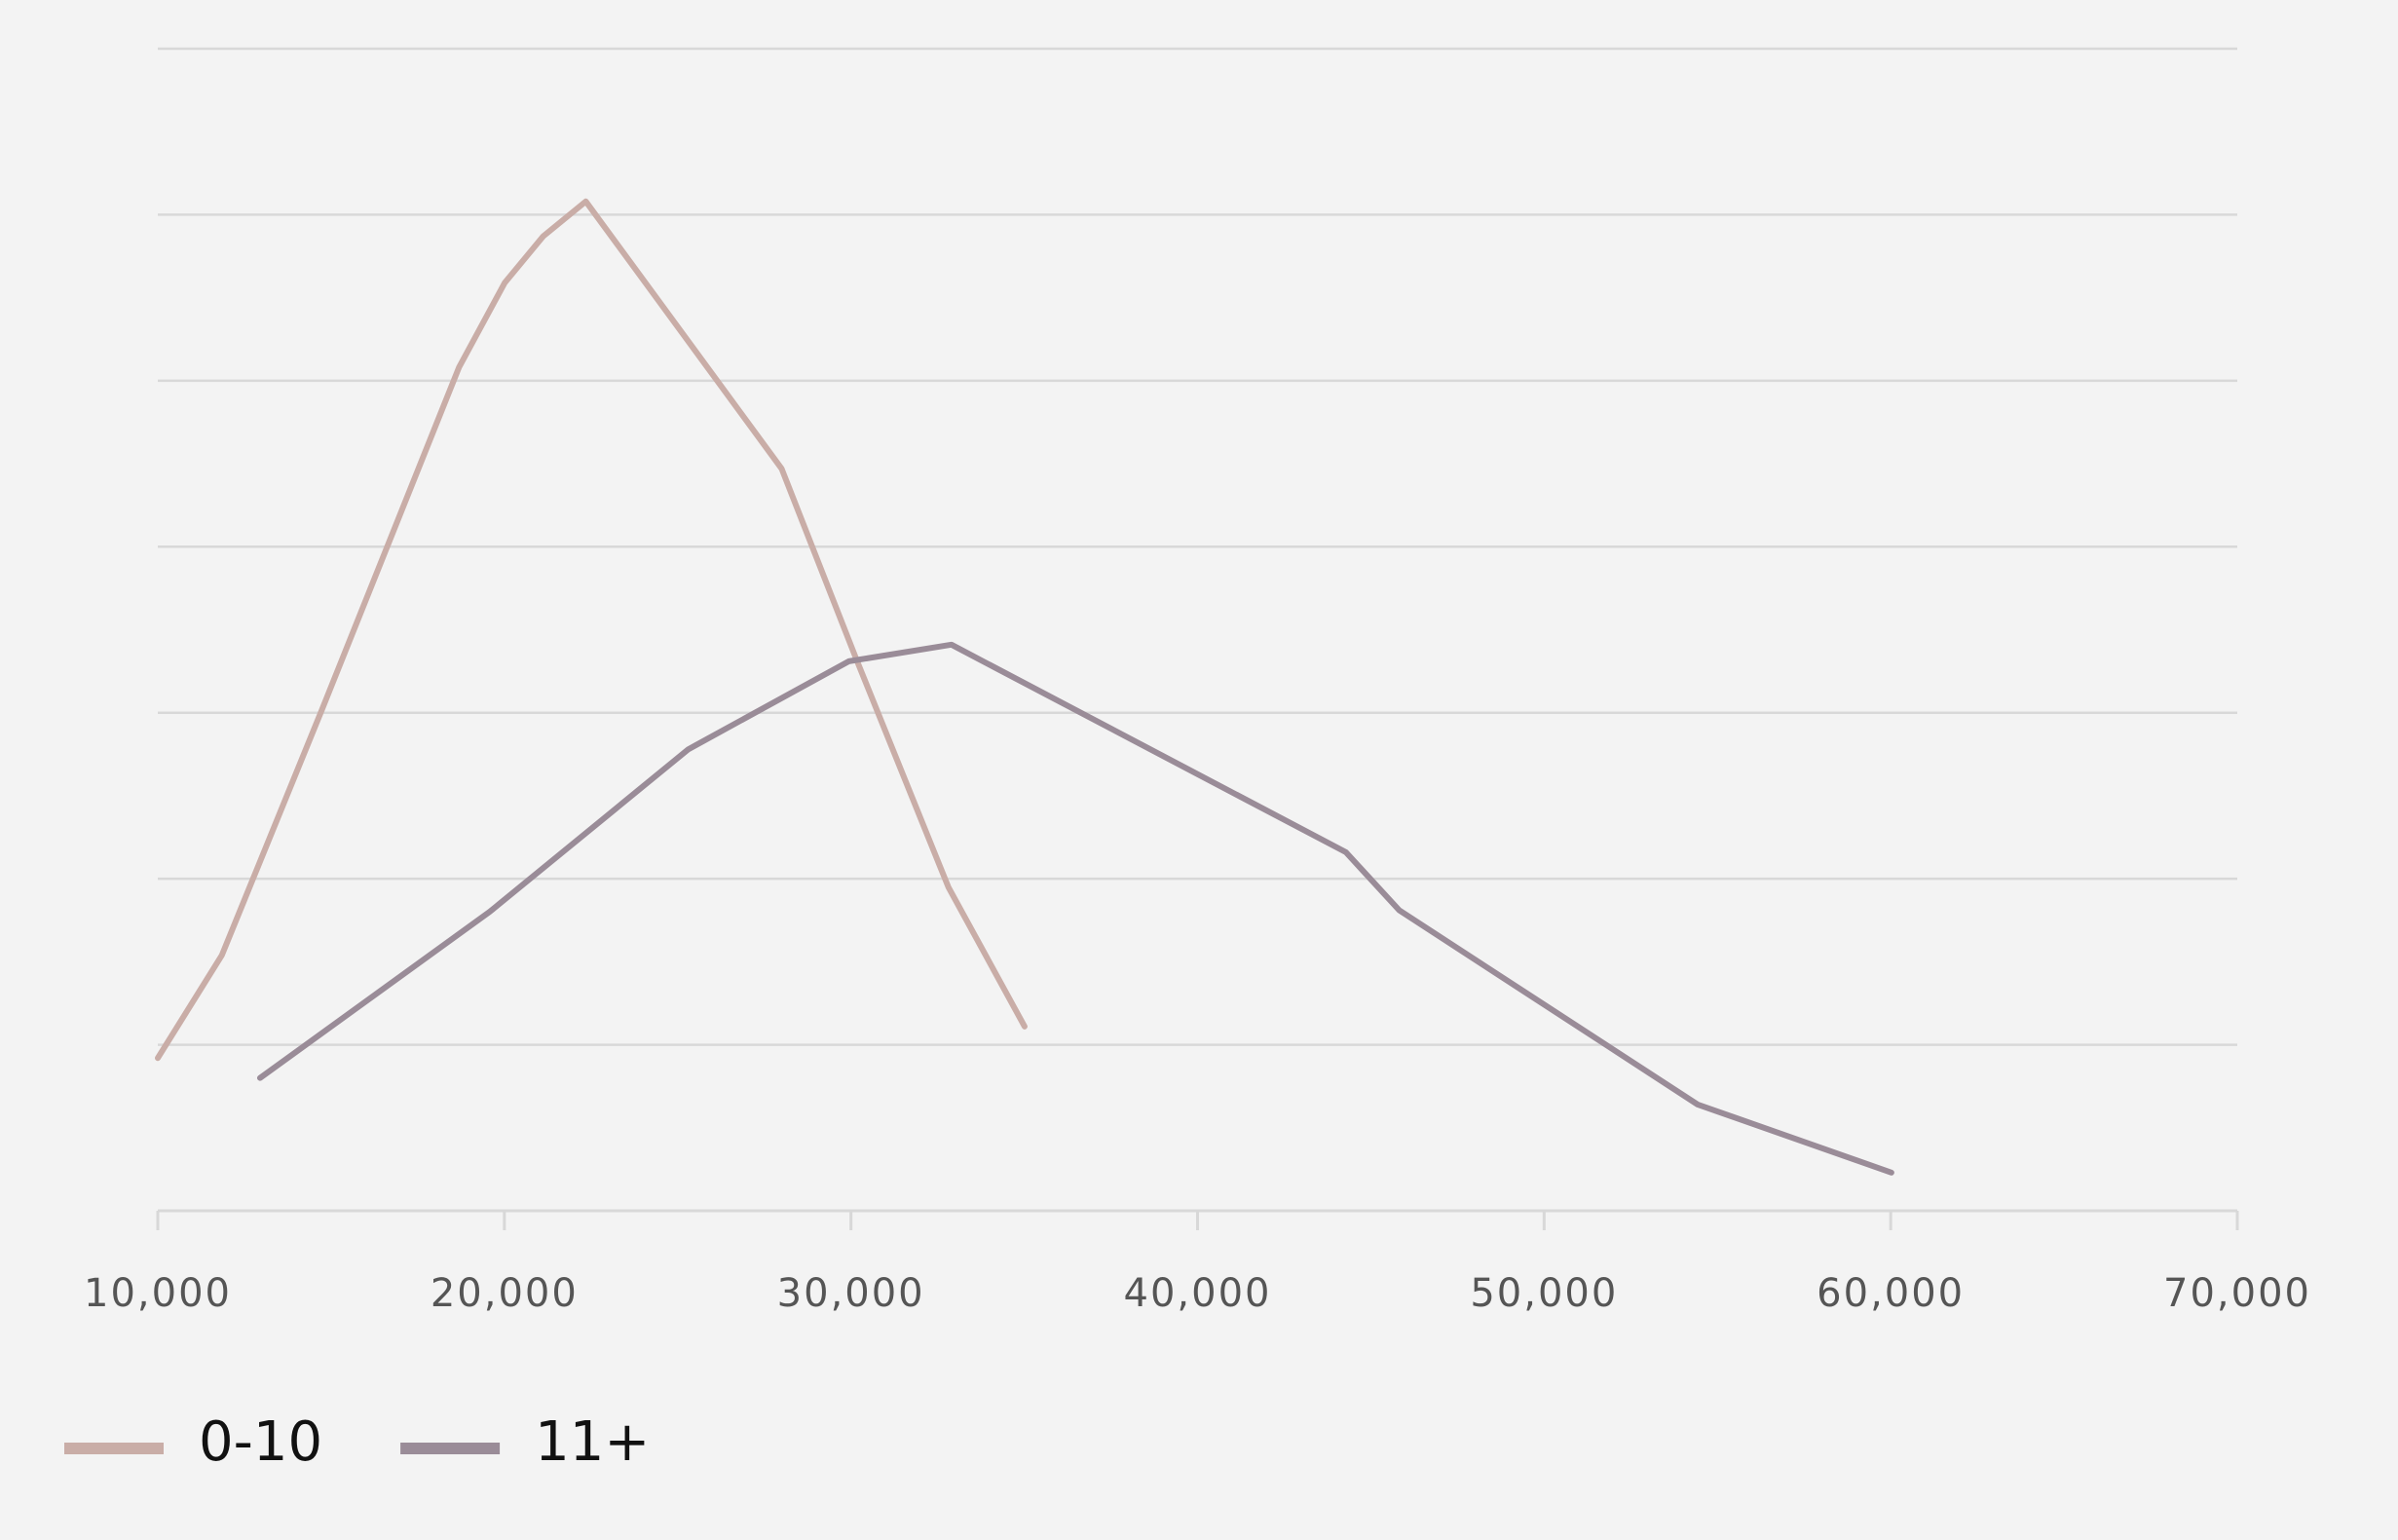  I want to click on x-tick-label: 40,000, so click(1198, 1293).